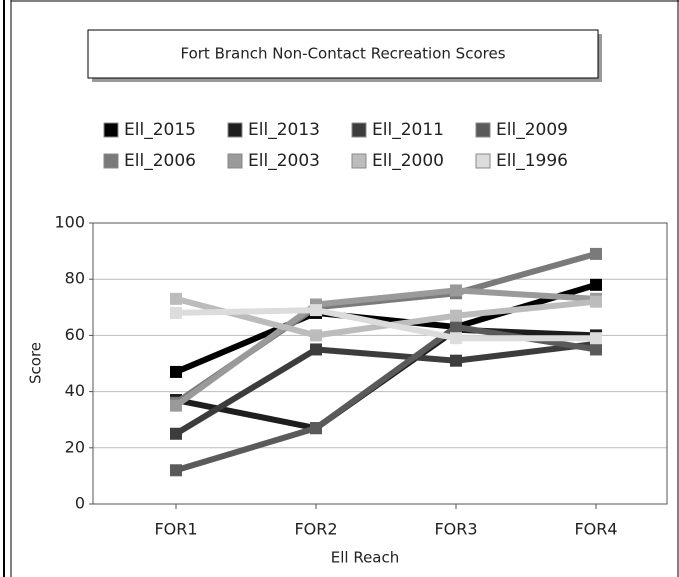 The width and height of the screenshot is (679, 577). What do you see at coordinates (75, 334) in the screenshot?
I see `y-tick-label: 60` at bounding box center [75, 334].